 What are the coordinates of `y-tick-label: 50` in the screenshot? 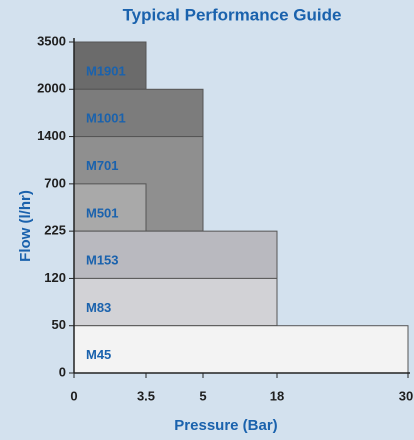 It's located at (59, 324).